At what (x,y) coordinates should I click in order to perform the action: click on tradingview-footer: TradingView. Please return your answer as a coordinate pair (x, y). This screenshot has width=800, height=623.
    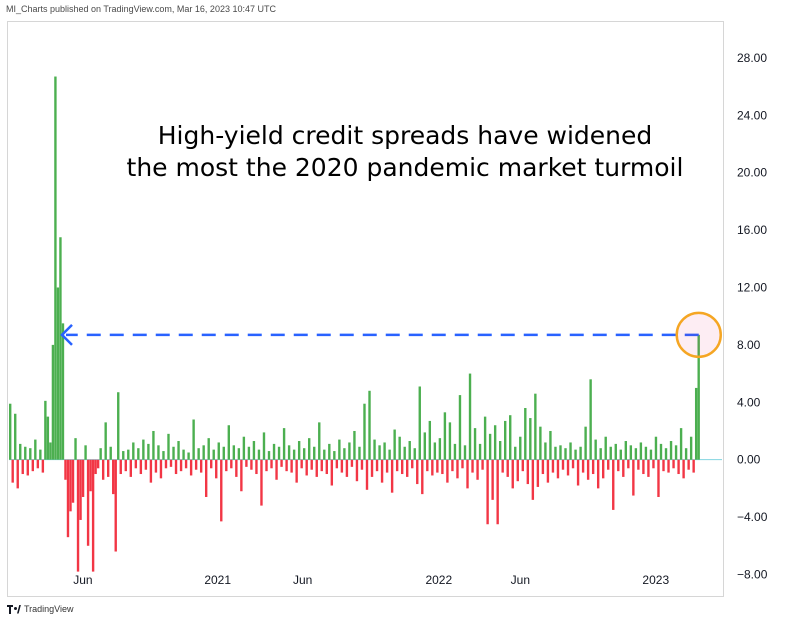
    Looking at the image, I should click on (40, 609).